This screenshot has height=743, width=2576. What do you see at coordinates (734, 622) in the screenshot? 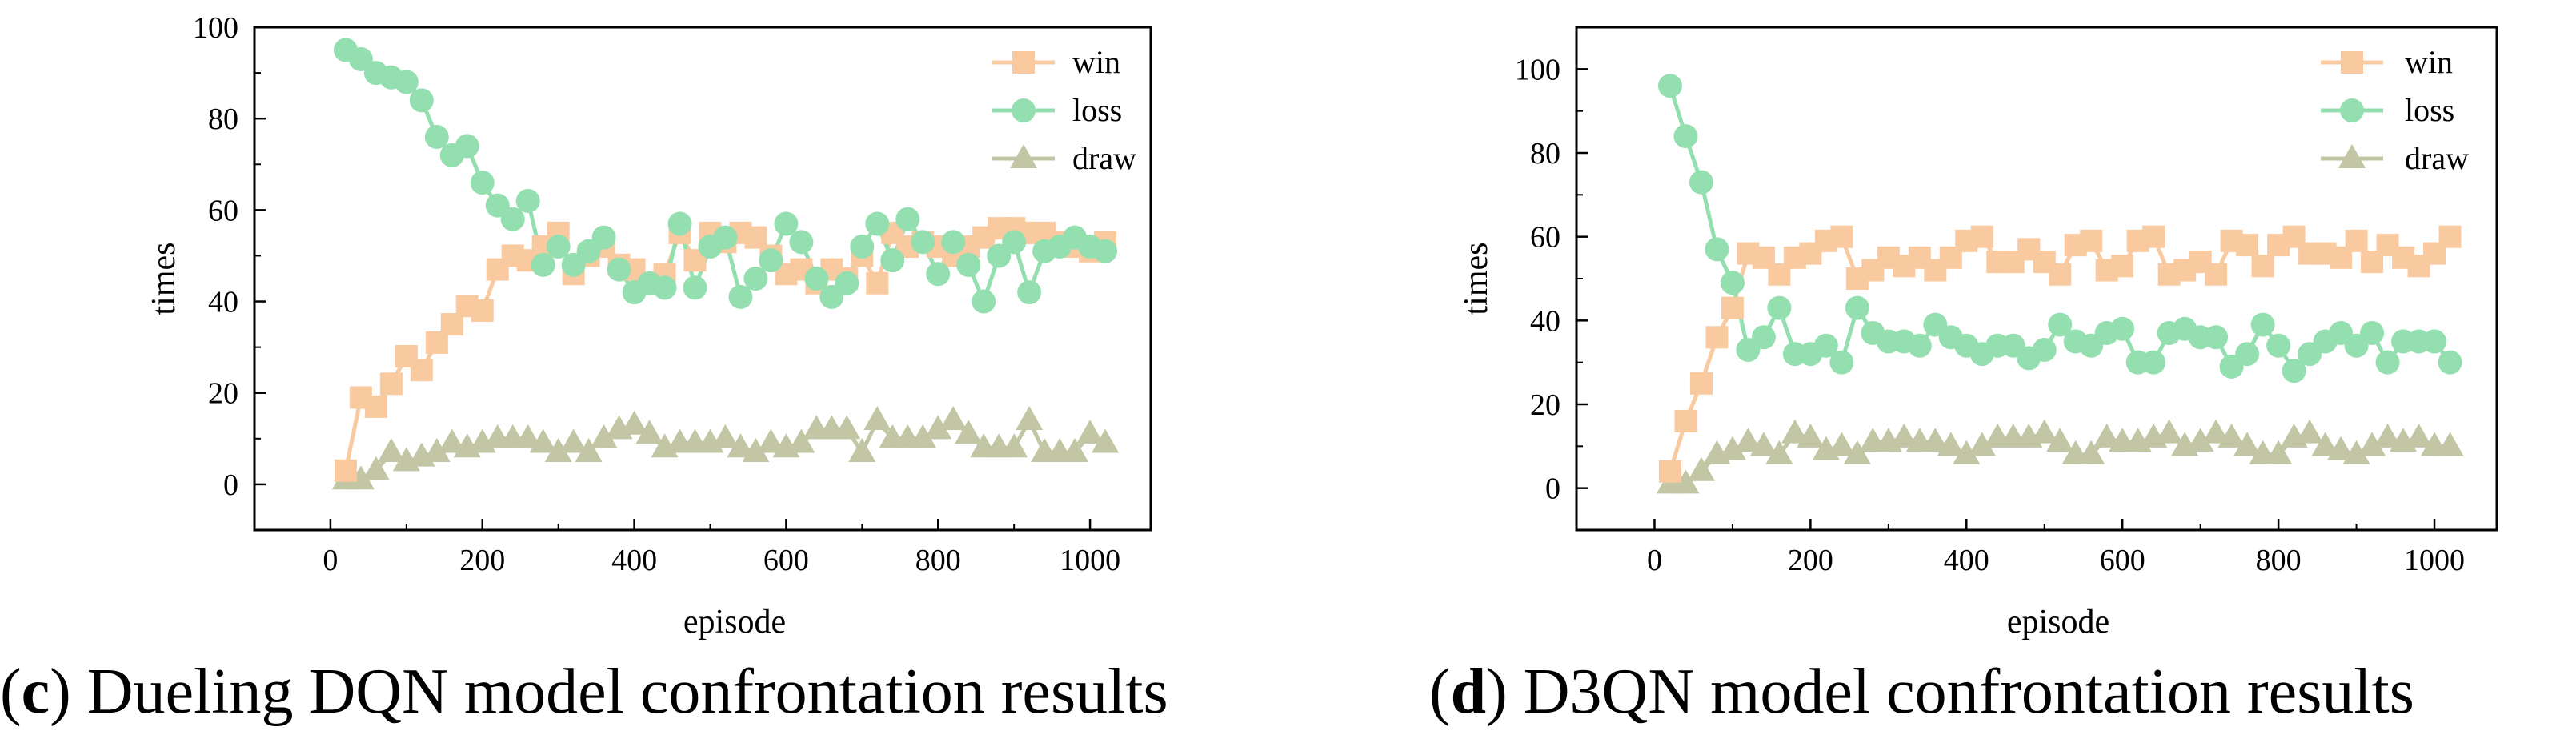
I see `x-axis-label: episode` at bounding box center [734, 622].